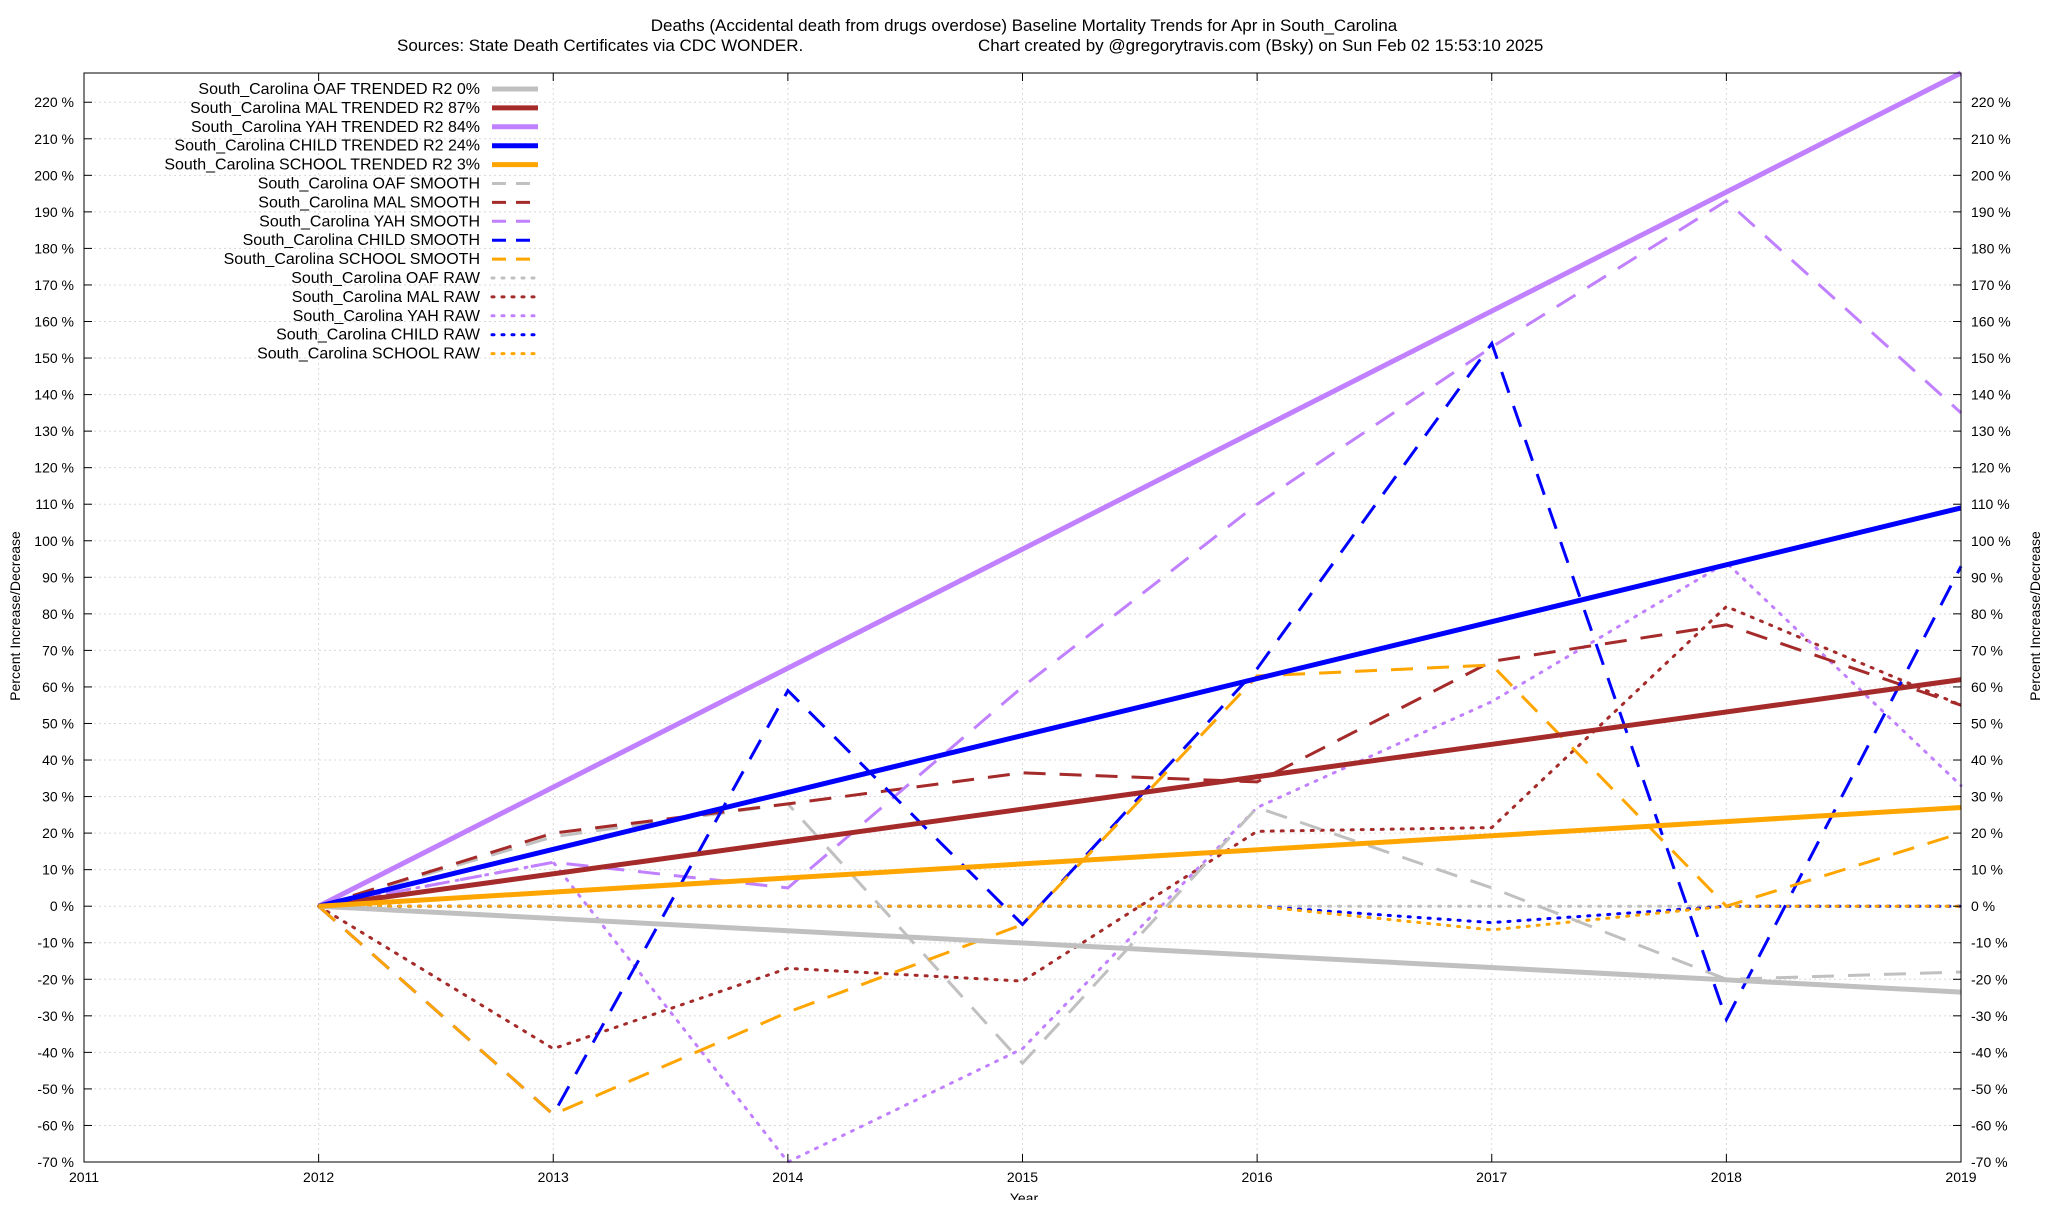 The image size is (2048, 1205). Describe the element at coordinates (1991, 468) in the screenshot. I see `y-tick-label-right: 120 %` at that location.